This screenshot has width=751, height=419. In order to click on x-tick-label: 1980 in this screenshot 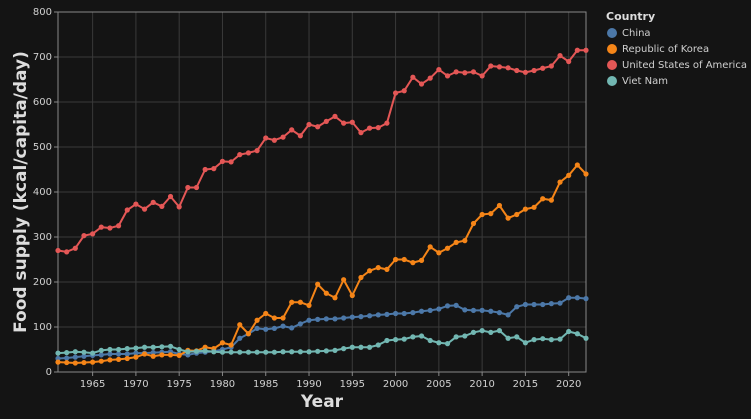, I will do `click(222, 384)`.